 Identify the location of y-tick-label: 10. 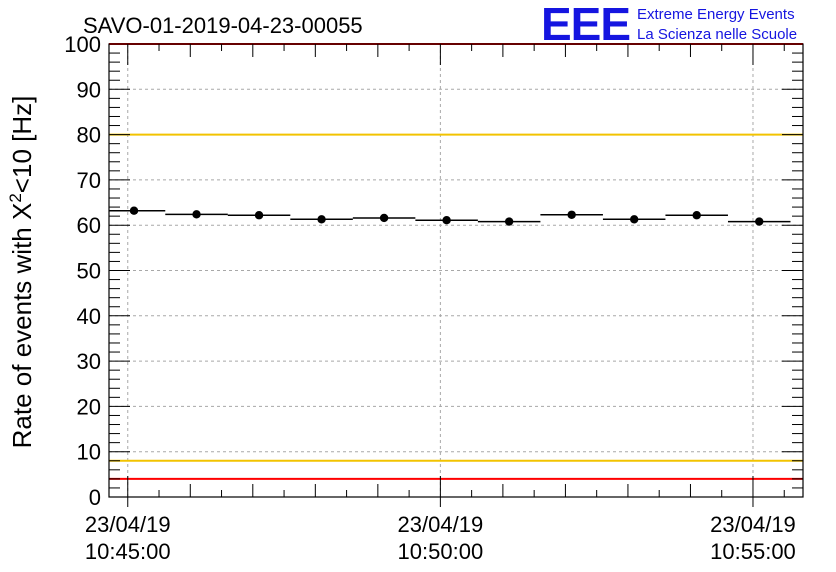
(89, 452).